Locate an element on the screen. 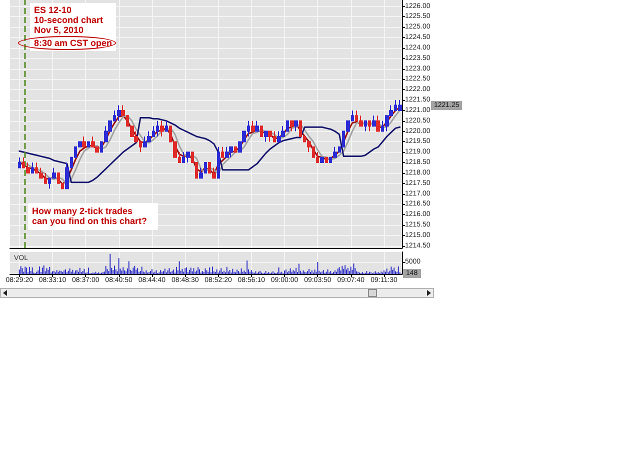 The width and height of the screenshot is (625, 466). text: 10-second chart is located at coordinates (69, 20).